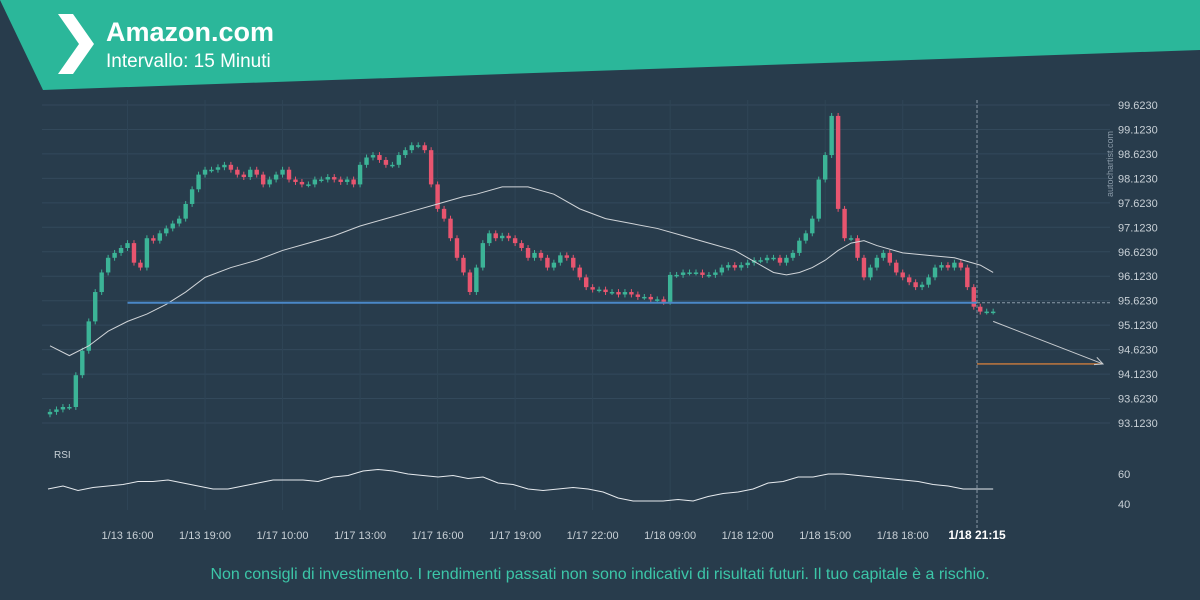 The height and width of the screenshot is (600, 1200). I want to click on x-tick-label: 1/18 18:00, so click(903, 536).